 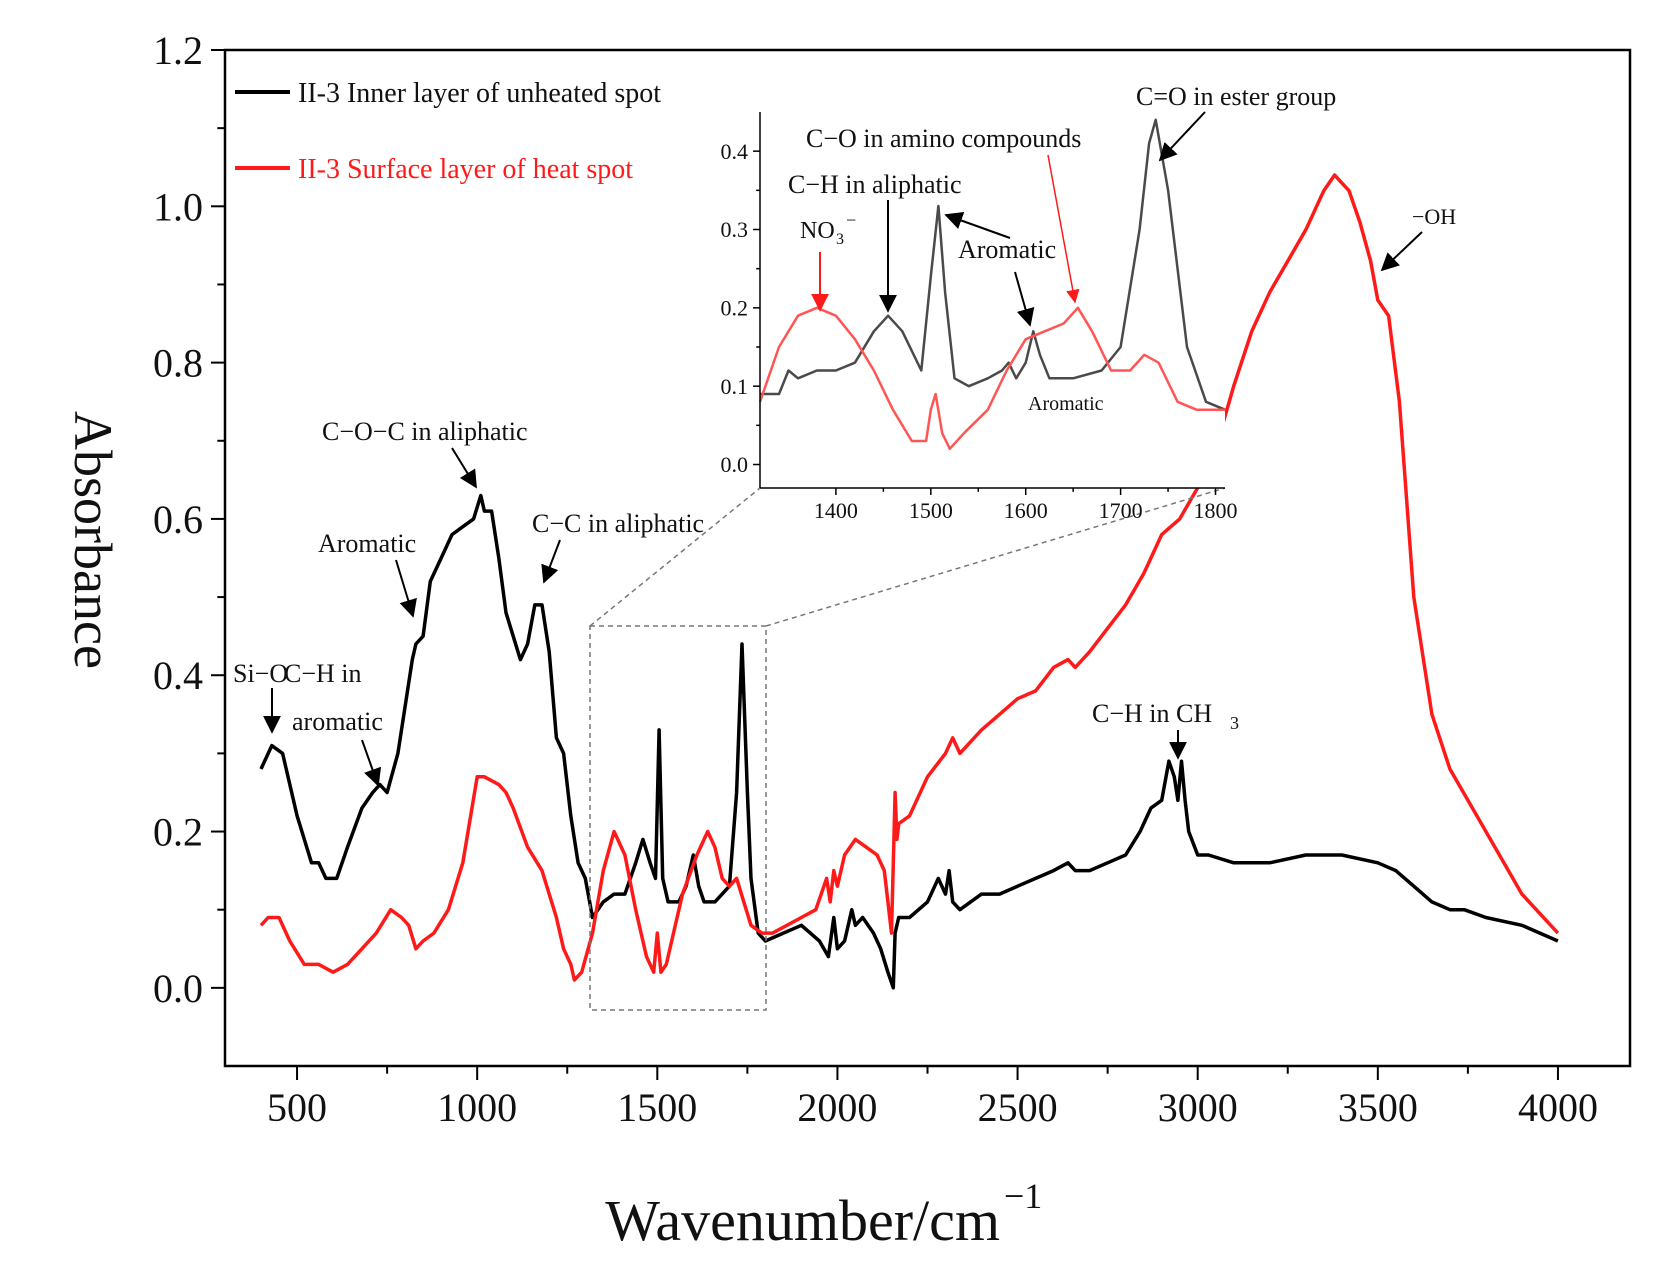 I want to click on annotation-si-o: Si−O, so click(x=260, y=673).